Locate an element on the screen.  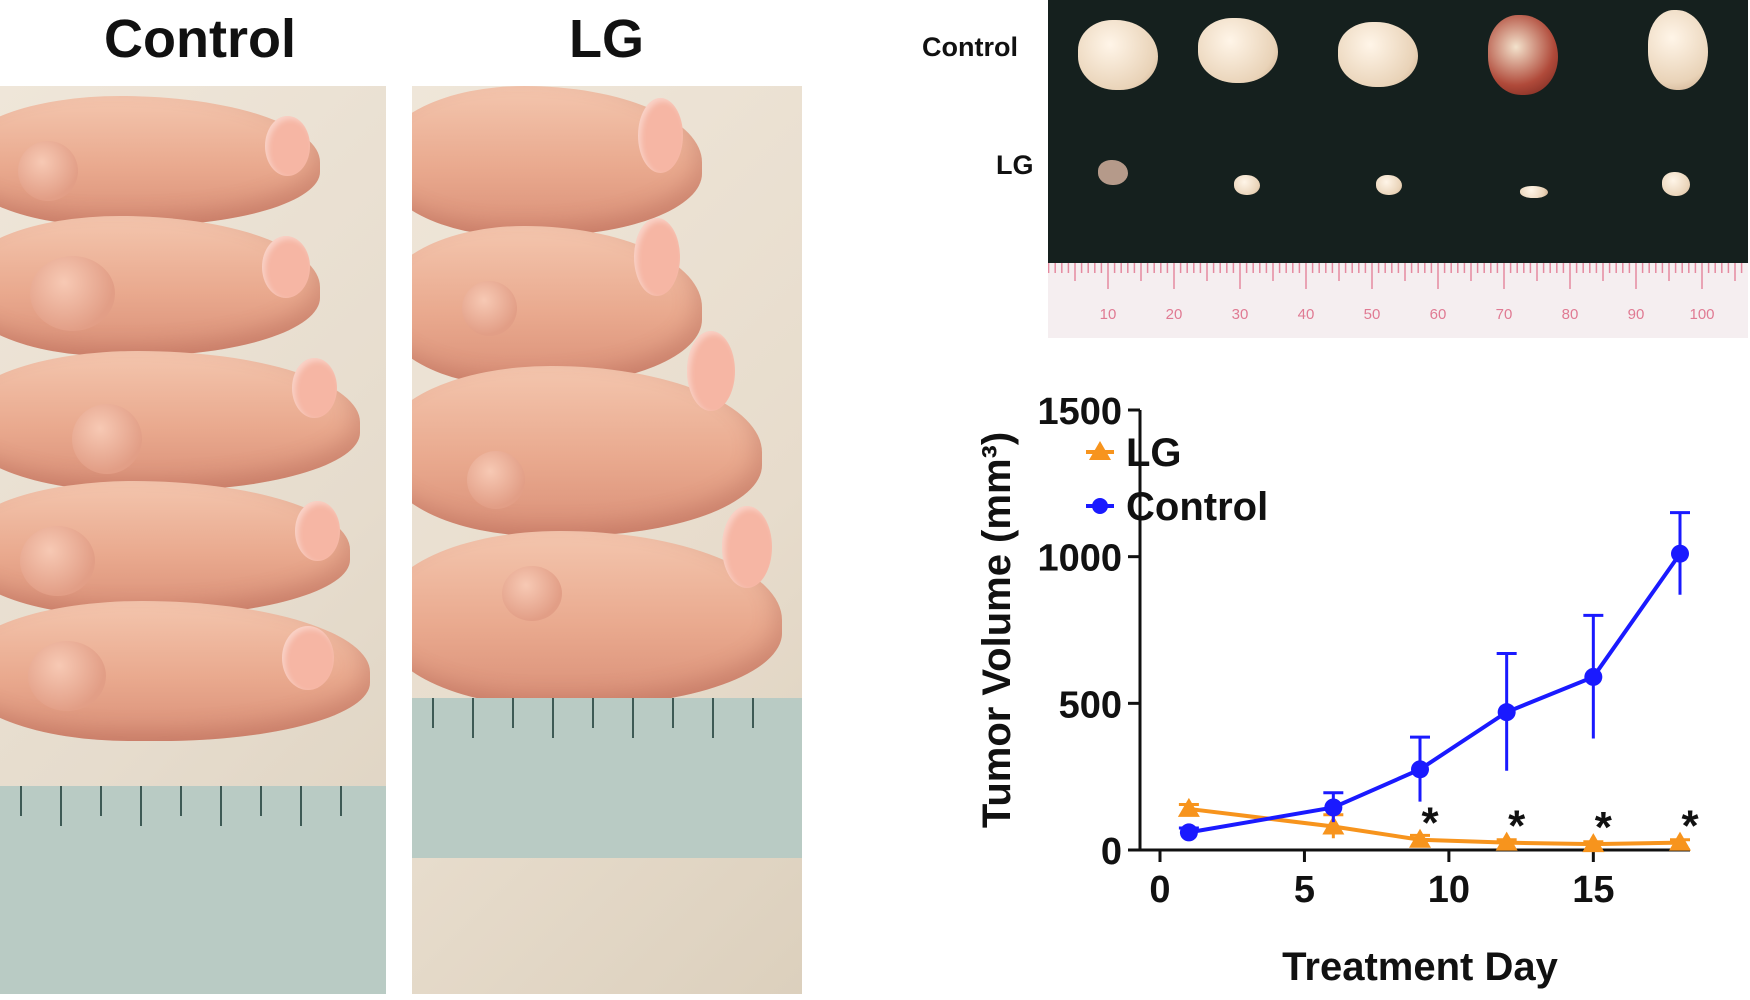
ruler-number: 40 is located at coordinates (1306, 314).